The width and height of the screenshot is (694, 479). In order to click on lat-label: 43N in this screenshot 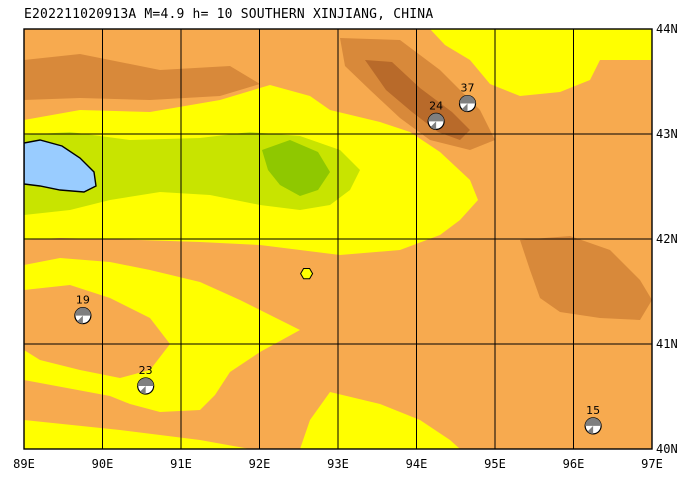, I will do `click(667, 134)`.